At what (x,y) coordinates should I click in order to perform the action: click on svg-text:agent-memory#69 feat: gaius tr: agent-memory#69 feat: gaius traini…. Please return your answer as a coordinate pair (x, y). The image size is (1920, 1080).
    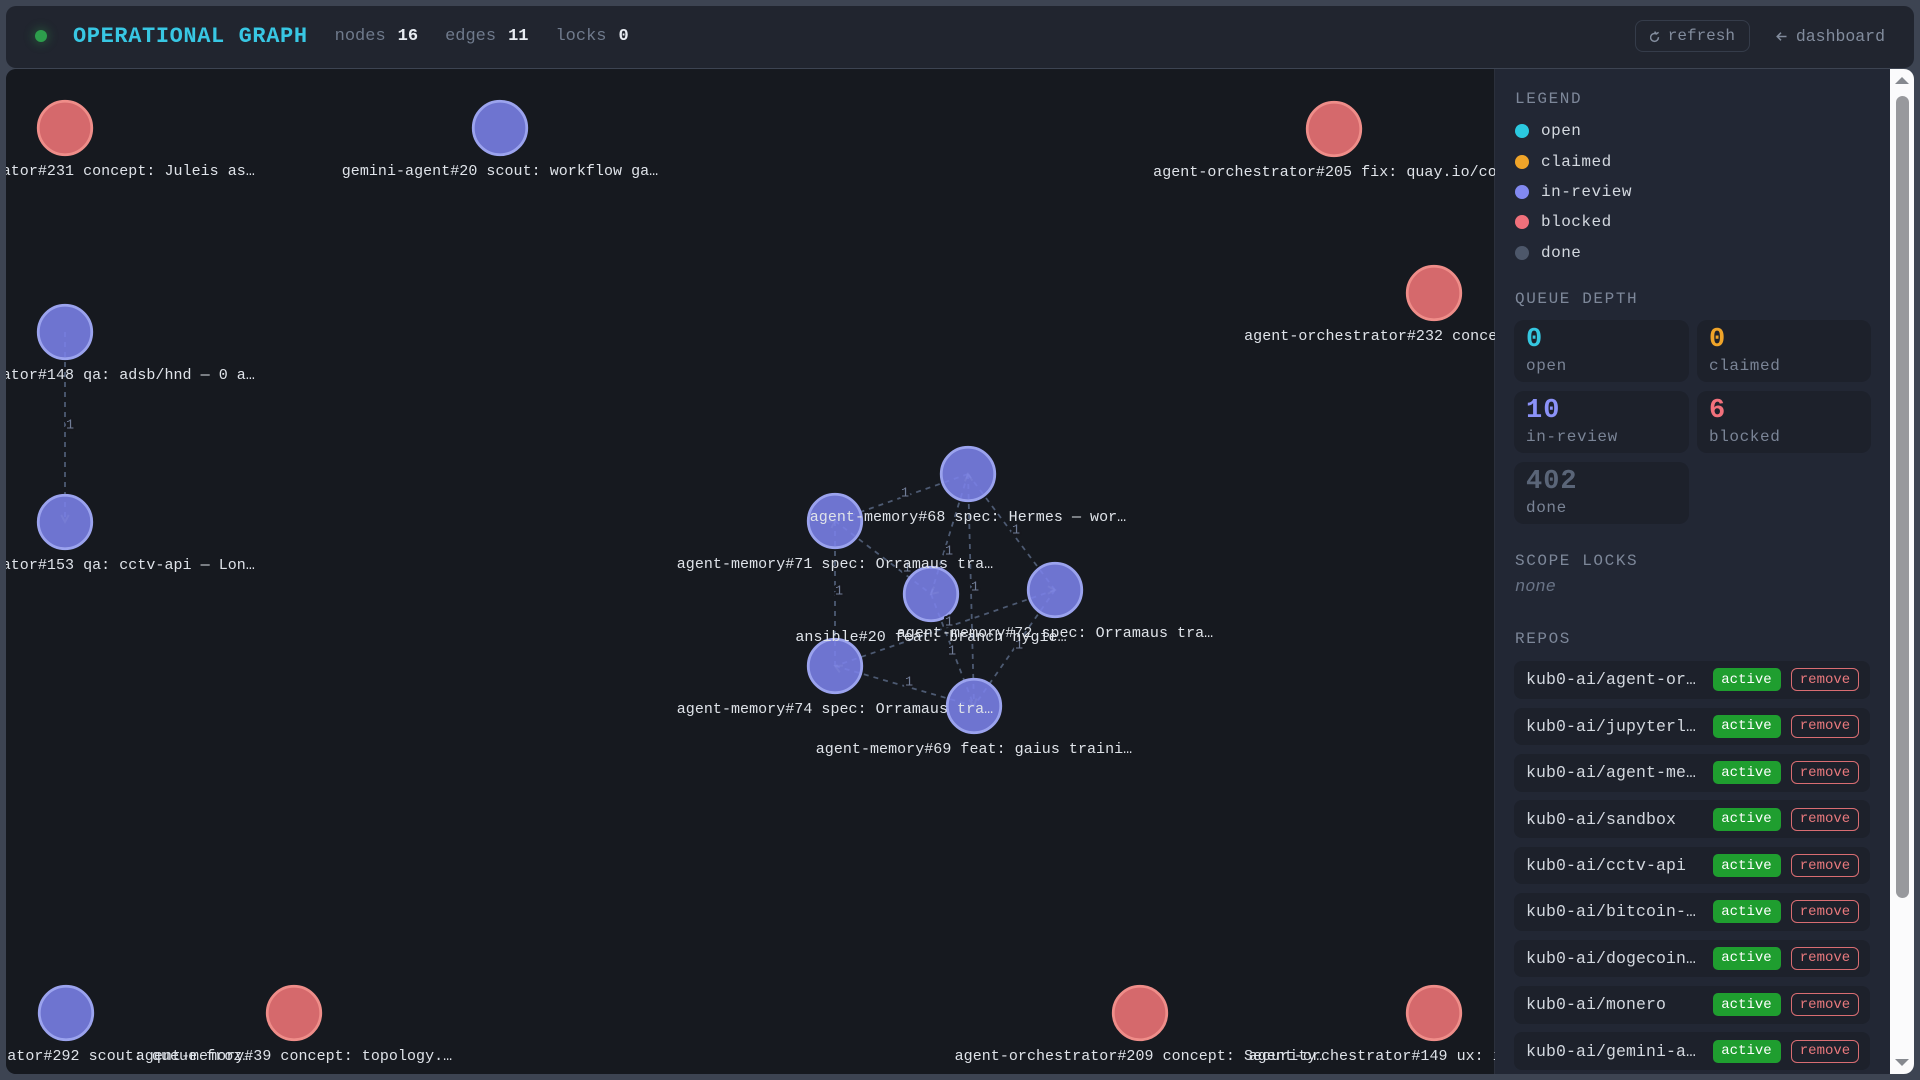
    Looking at the image, I should click on (974, 749).